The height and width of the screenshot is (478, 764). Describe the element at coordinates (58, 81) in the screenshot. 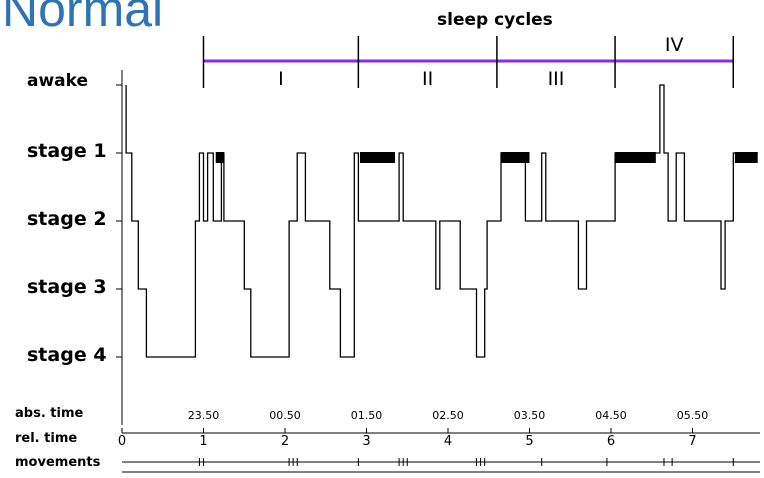

I see `y-label-awake: awake` at that location.